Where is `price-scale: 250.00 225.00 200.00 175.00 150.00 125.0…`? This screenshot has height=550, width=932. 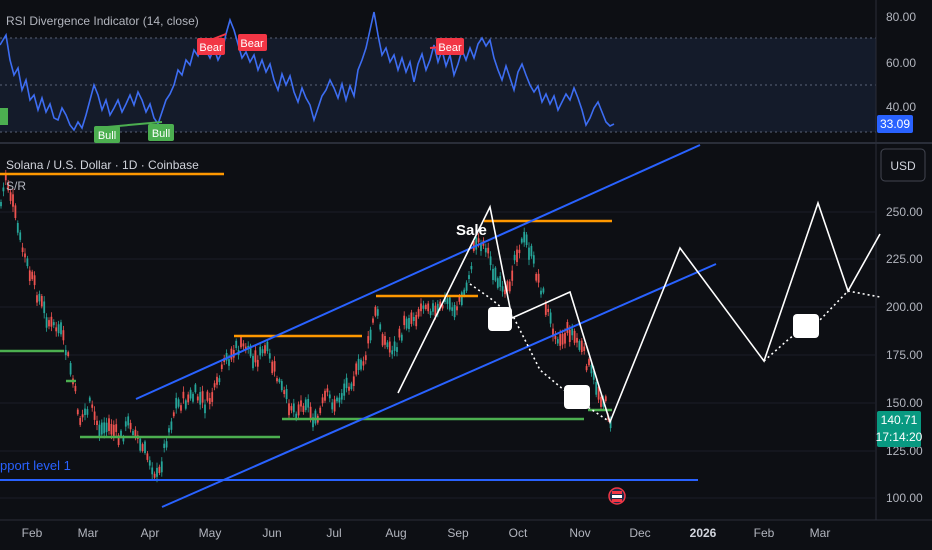 price-scale: 250.00 225.00 200.00 175.00 150.00 125.0… is located at coordinates (904, 355).